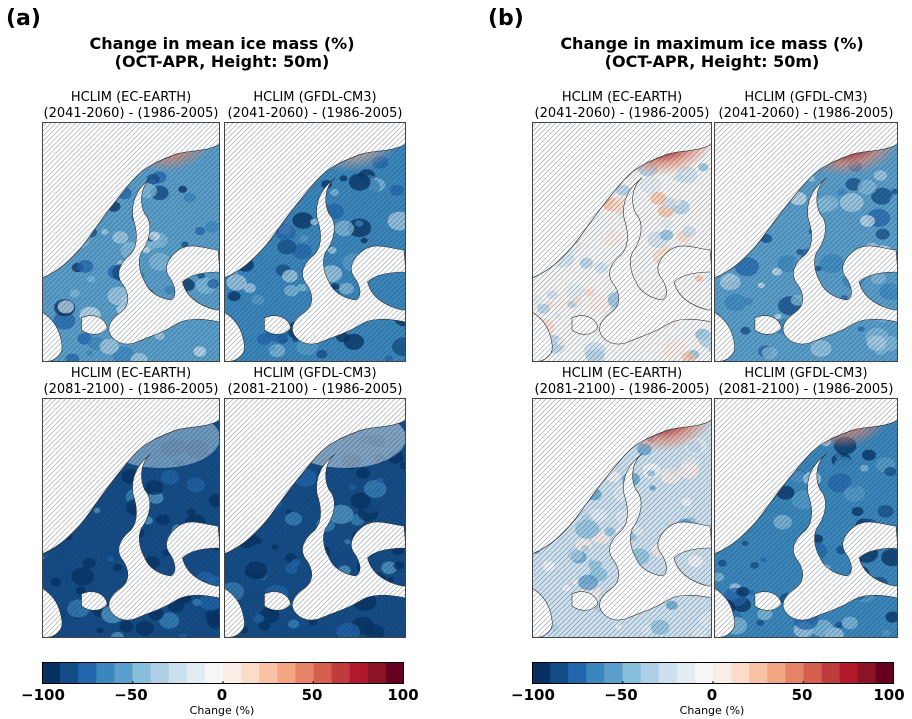 Image resolution: width=912 pixels, height=719 pixels. What do you see at coordinates (712, 710) in the screenshot?
I see `cbar-b-label: Change (%)` at bounding box center [712, 710].